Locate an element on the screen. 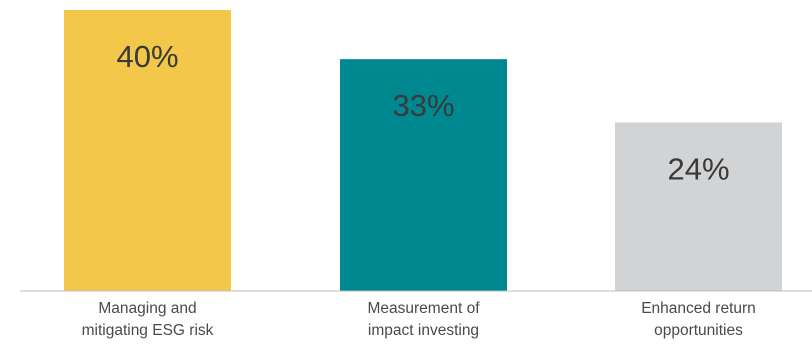  category-label-3-line-2: opportunities is located at coordinates (698, 330).